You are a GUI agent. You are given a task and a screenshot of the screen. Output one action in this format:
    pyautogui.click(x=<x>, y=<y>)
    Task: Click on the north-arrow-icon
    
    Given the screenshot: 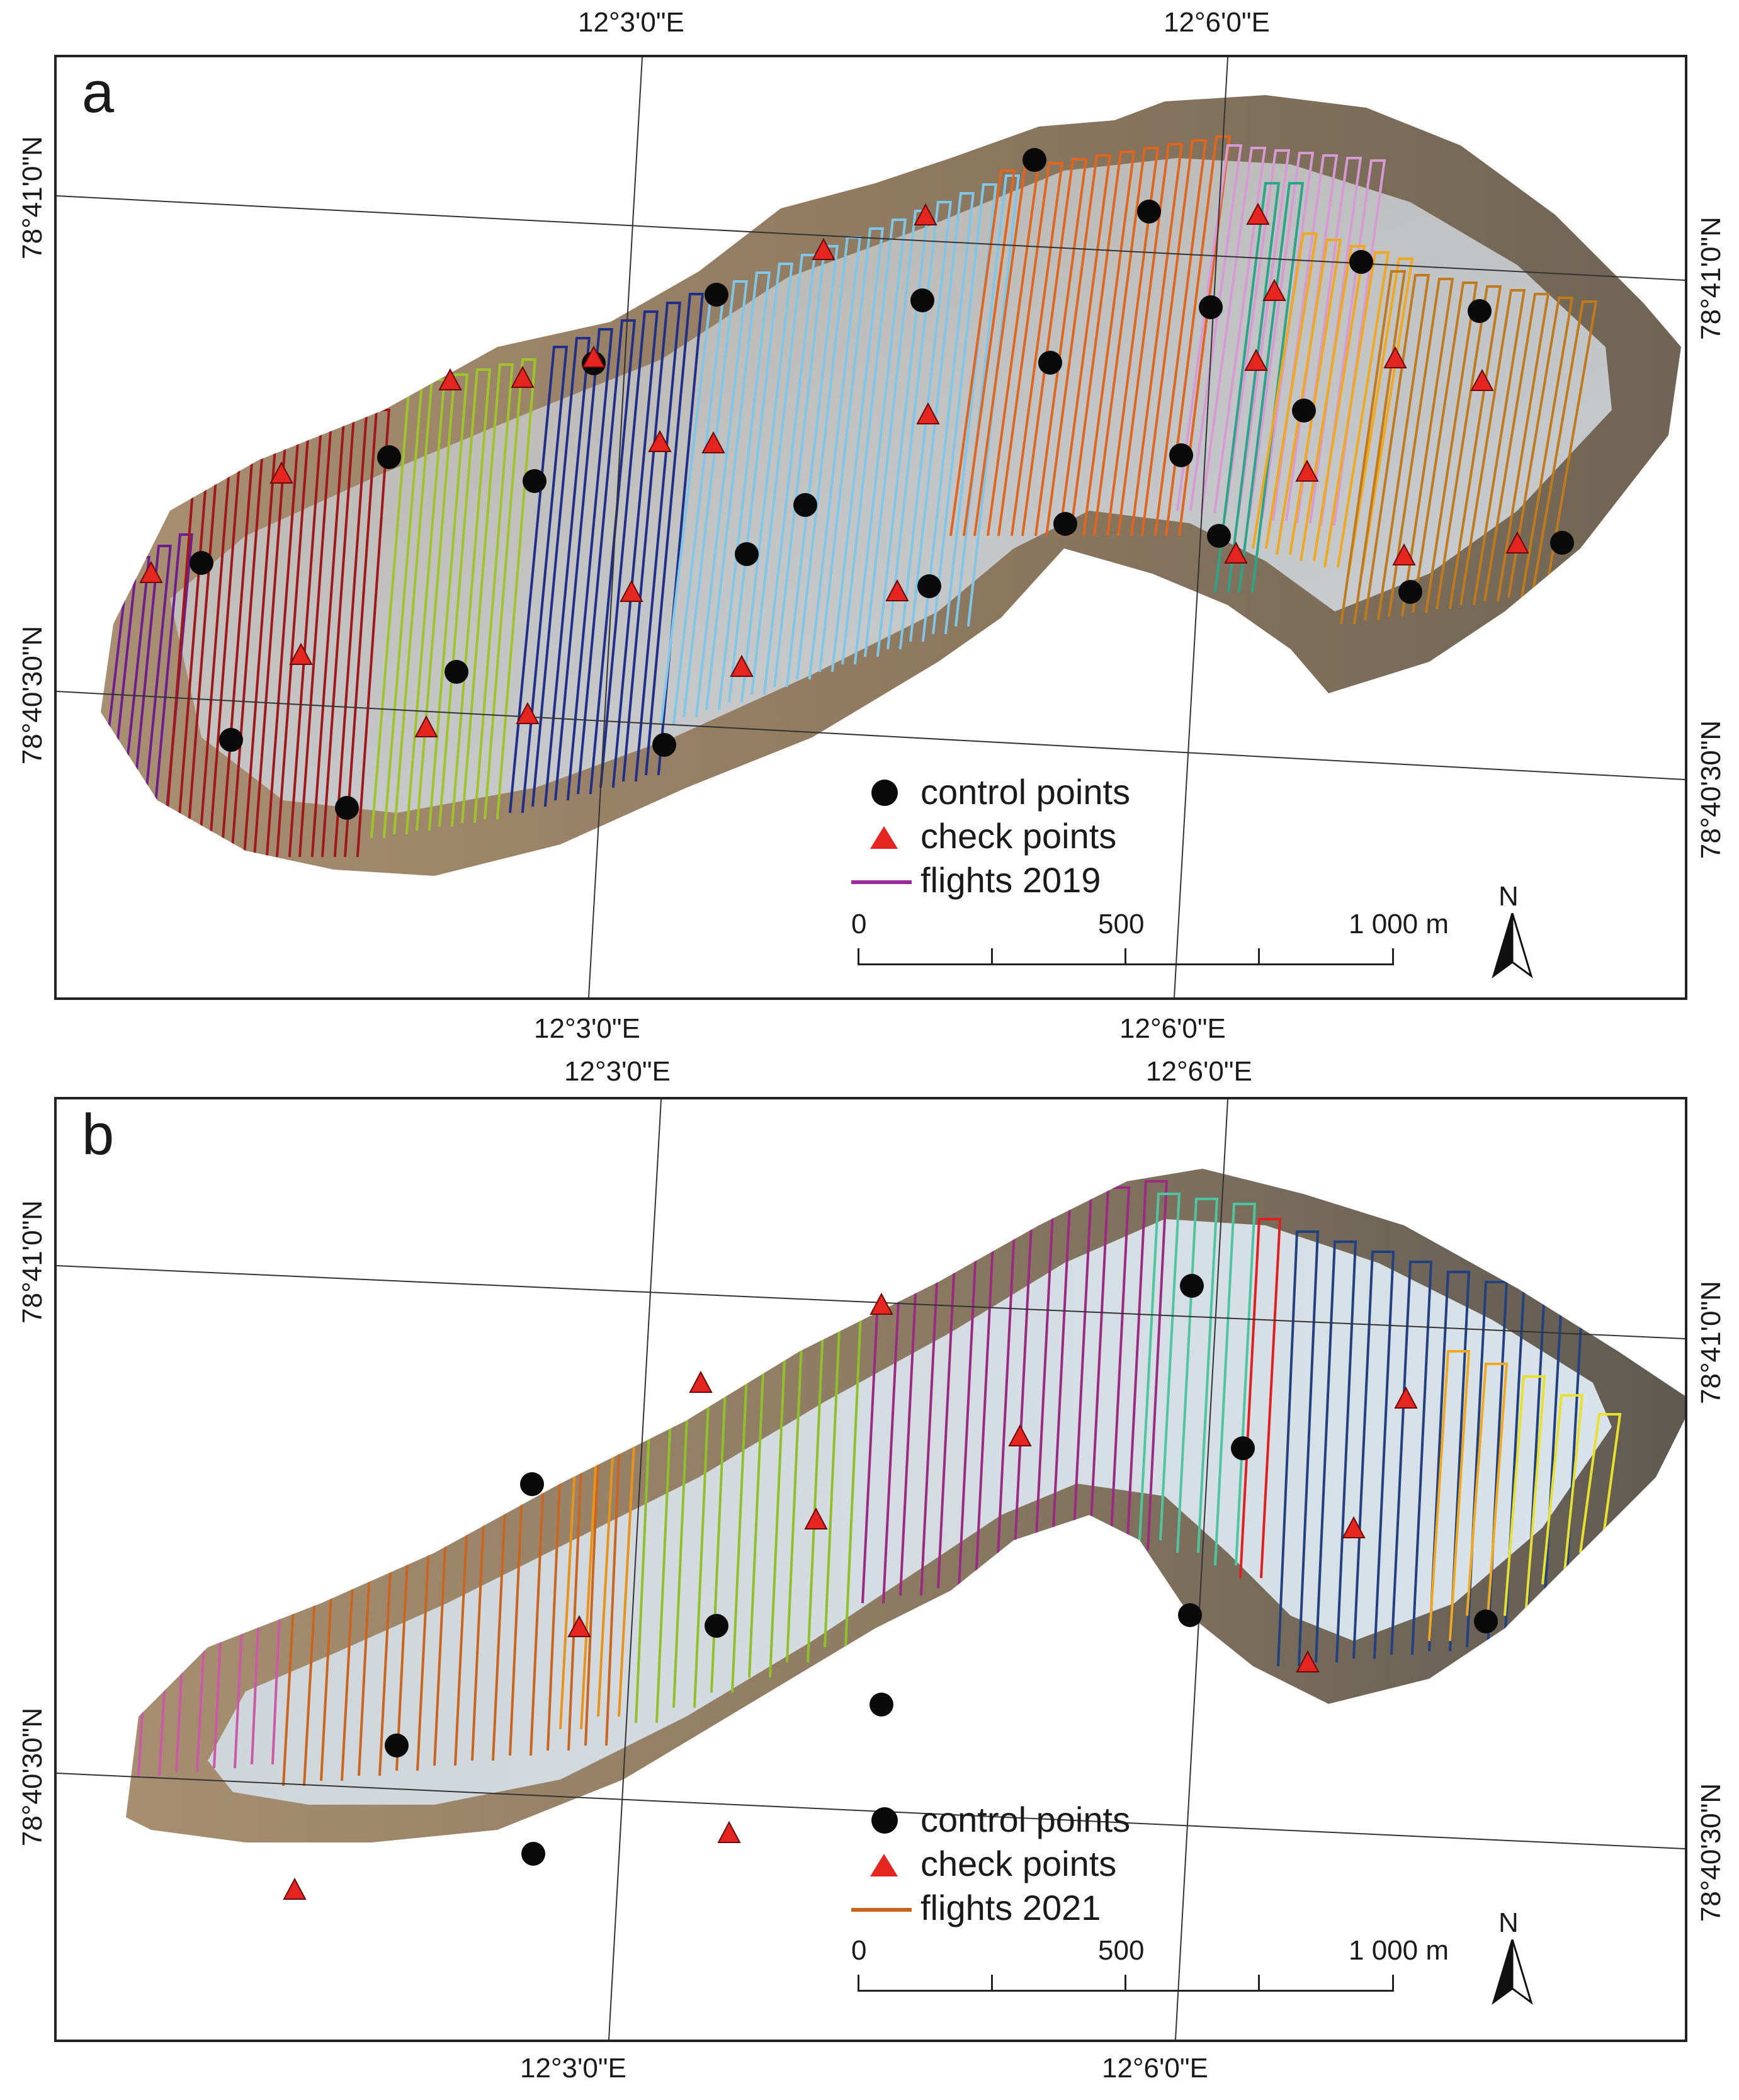 What is the action you would take?
    pyautogui.click(x=1512, y=1972)
    